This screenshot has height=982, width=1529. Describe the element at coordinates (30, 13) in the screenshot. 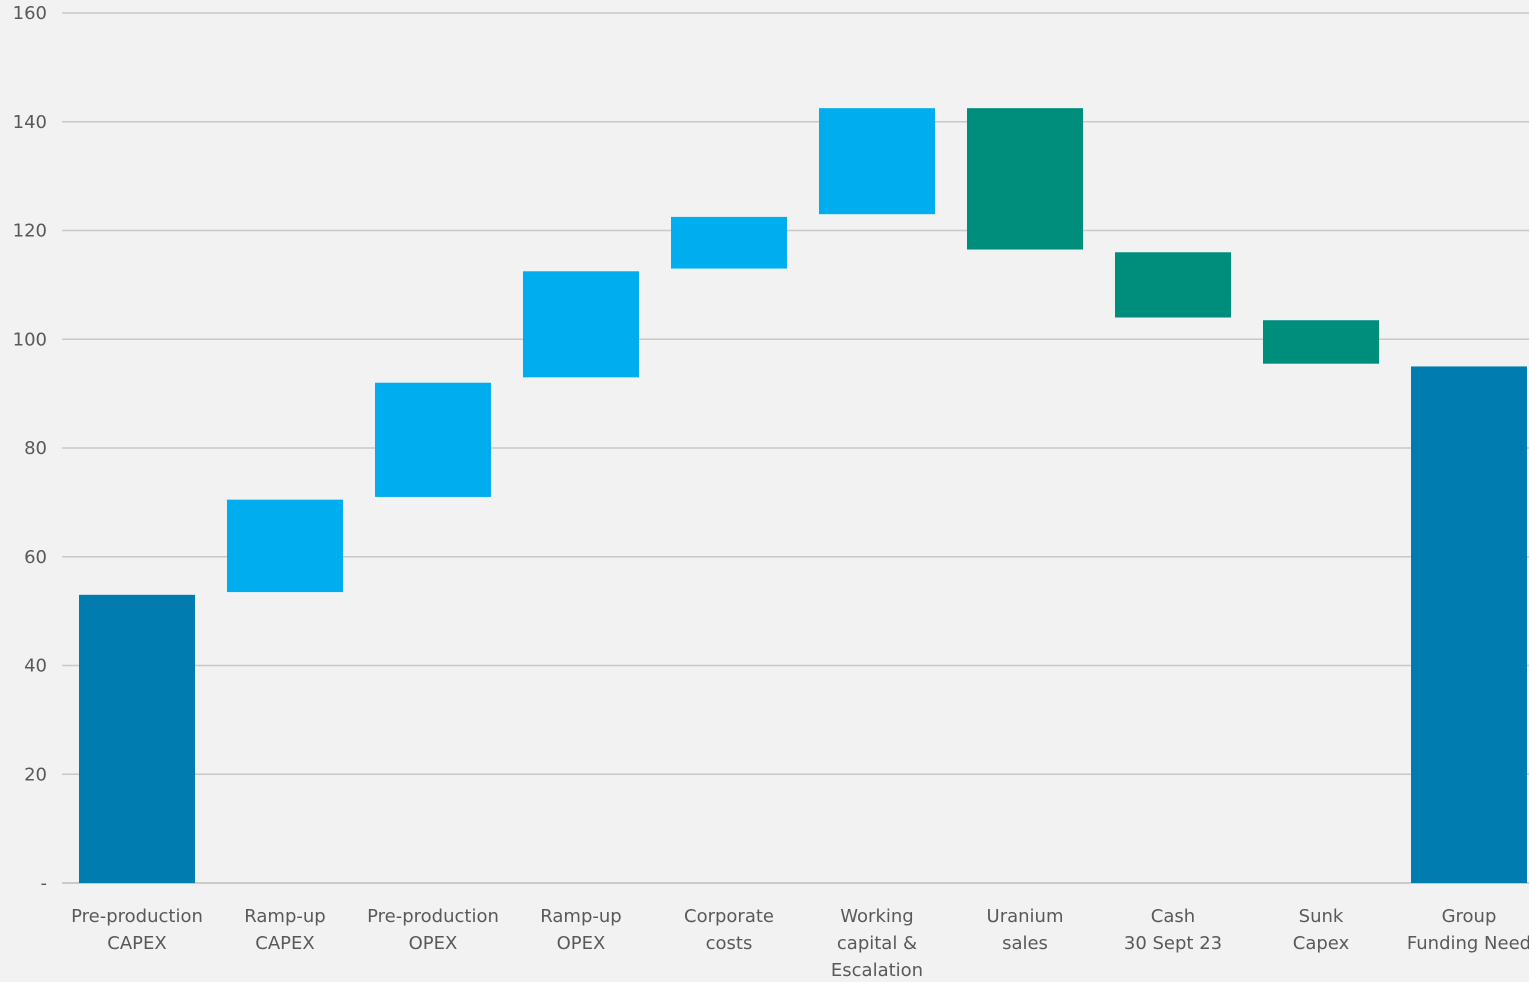

I see `y-tick-label: 160` at that location.